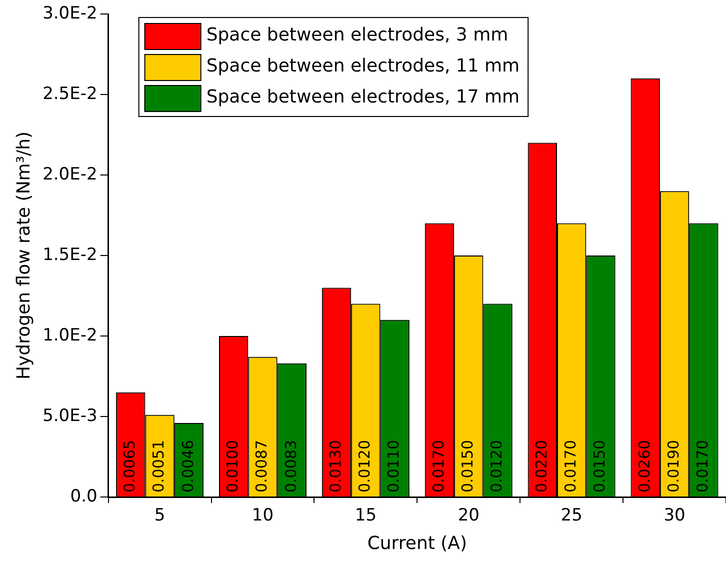 The width and height of the screenshot is (726, 565). What do you see at coordinates (393, 466) in the screenshot?
I see `data-label: 0.0110` at bounding box center [393, 466].